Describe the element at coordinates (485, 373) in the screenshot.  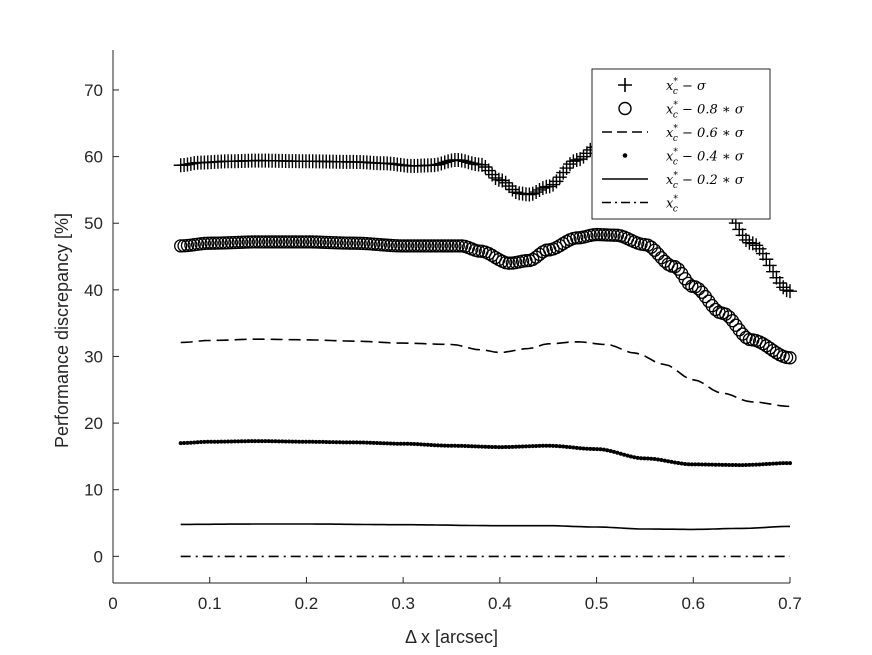
I see `series-dashed-line` at that location.